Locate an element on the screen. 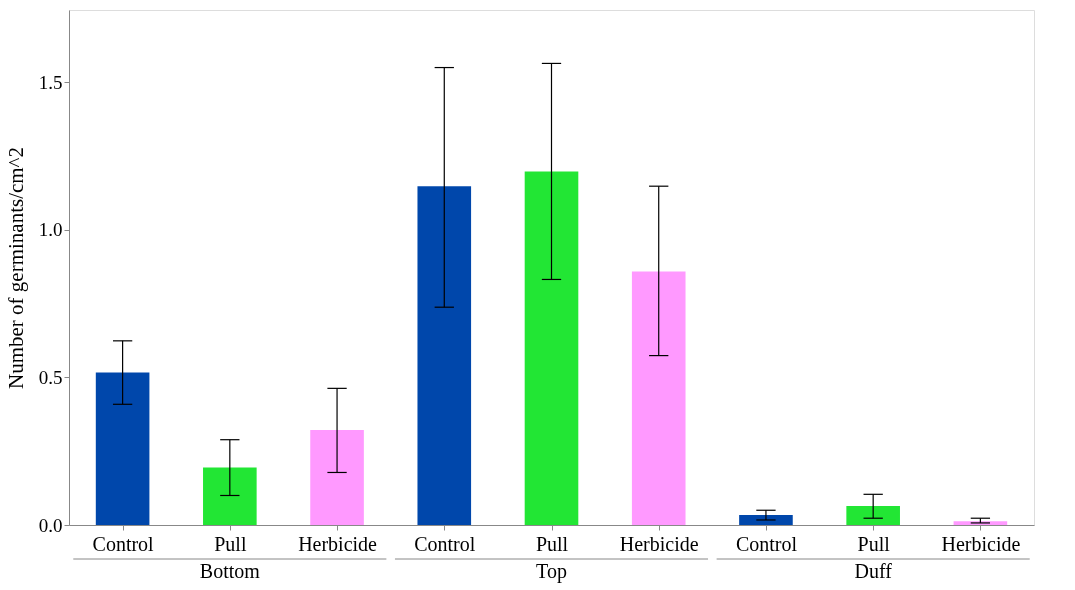  text: Duff is located at coordinates (873, 571).